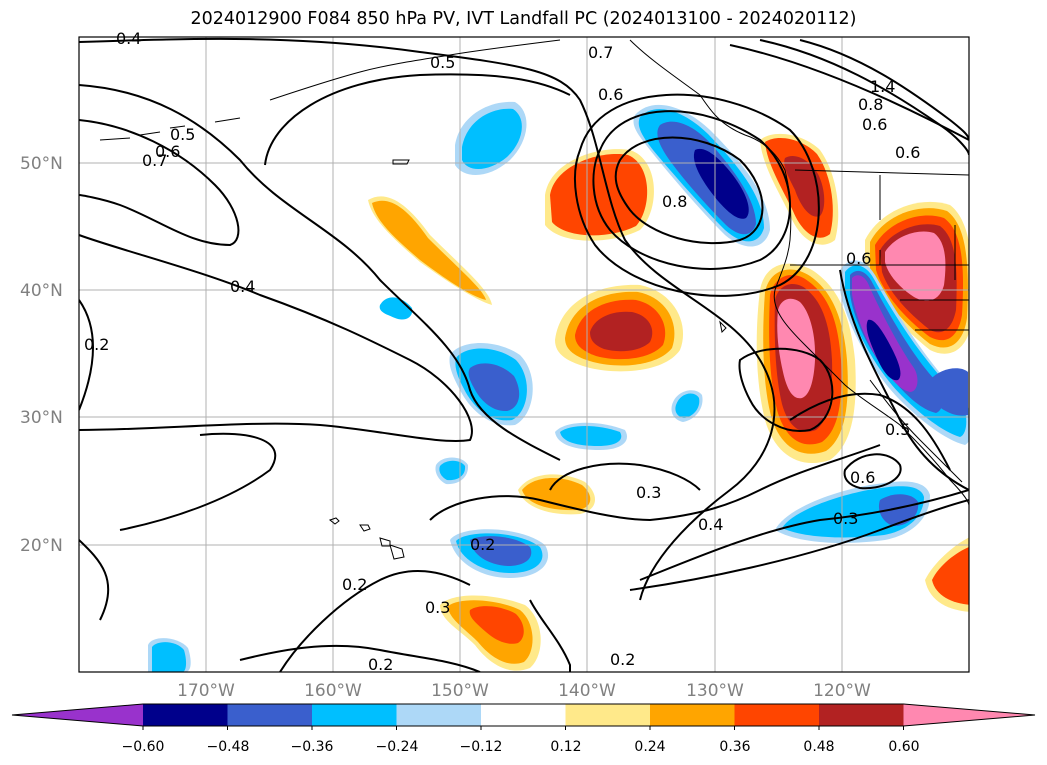 The width and height of the screenshot is (1047, 765). Describe the element at coordinates (41, 291) in the screenshot. I see `lat-label: 40°N` at that location.